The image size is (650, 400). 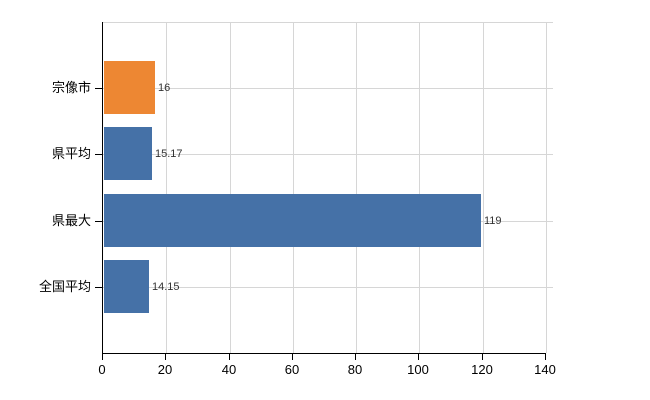 What do you see at coordinates (229, 369) in the screenshot?
I see `x-tick-label: 40` at bounding box center [229, 369].